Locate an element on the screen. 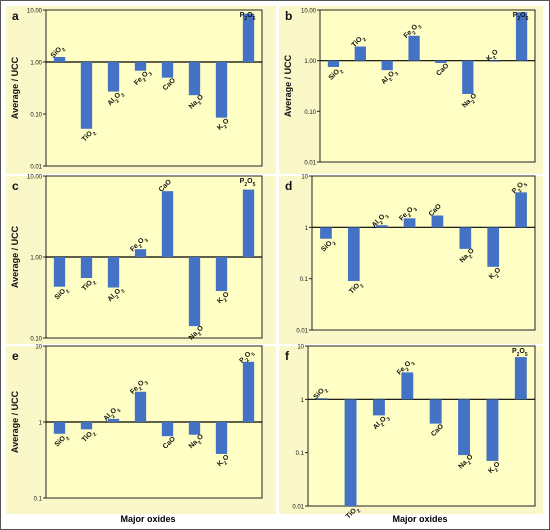 The image size is (550, 530). x-axis-label-left: Major oxides is located at coordinates (147, 519).